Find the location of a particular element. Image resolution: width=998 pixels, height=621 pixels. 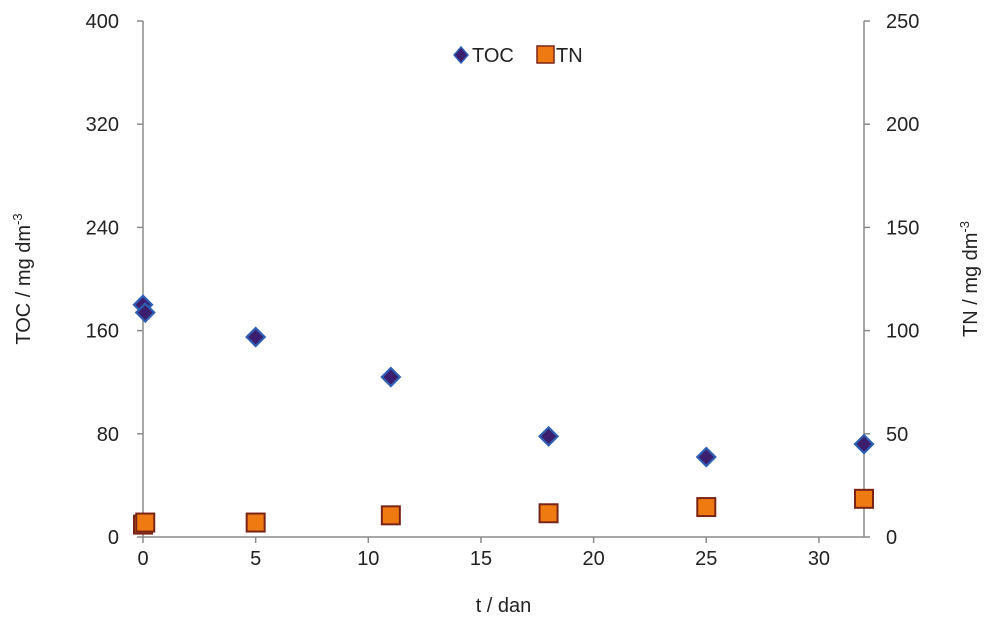

y-right-tick-label: 250 is located at coordinates (902, 22).